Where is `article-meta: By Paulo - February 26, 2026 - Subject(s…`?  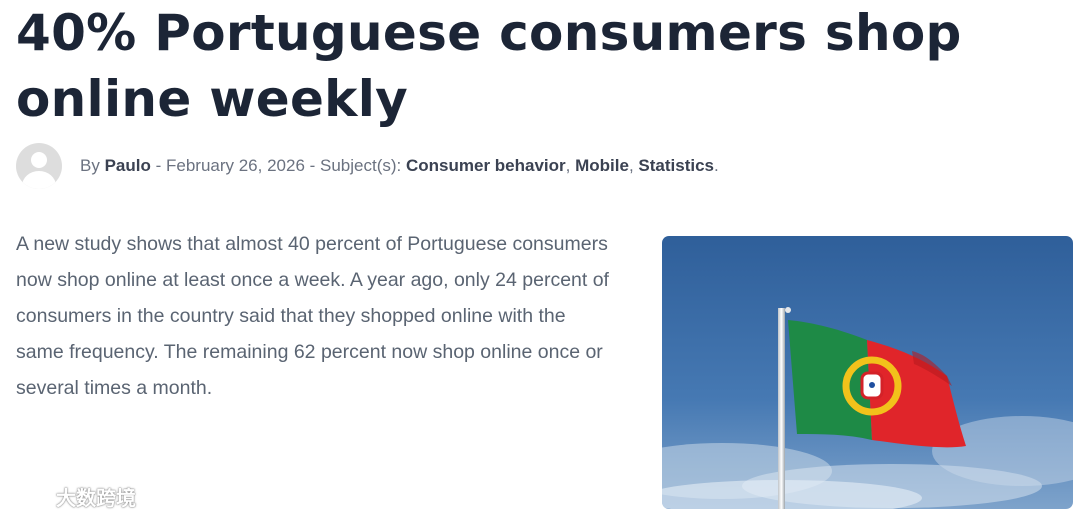 article-meta: By Paulo - February 26, 2026 - Subject(s… is located at coordinates (367, 166).